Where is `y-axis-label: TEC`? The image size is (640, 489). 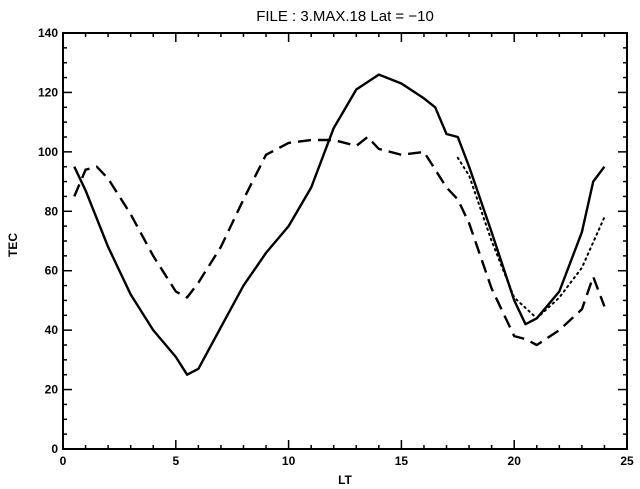
y-axis-label: TEC is located at coordinates (13, 245).